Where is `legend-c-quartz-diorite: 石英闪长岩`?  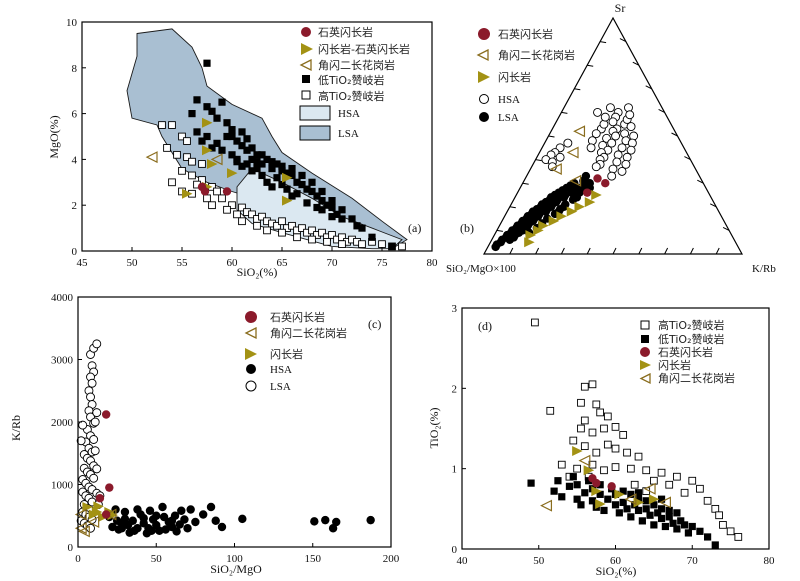 legend-c-quartz-diorite: 石英闪长岩 is located at coordinates (297, 317).